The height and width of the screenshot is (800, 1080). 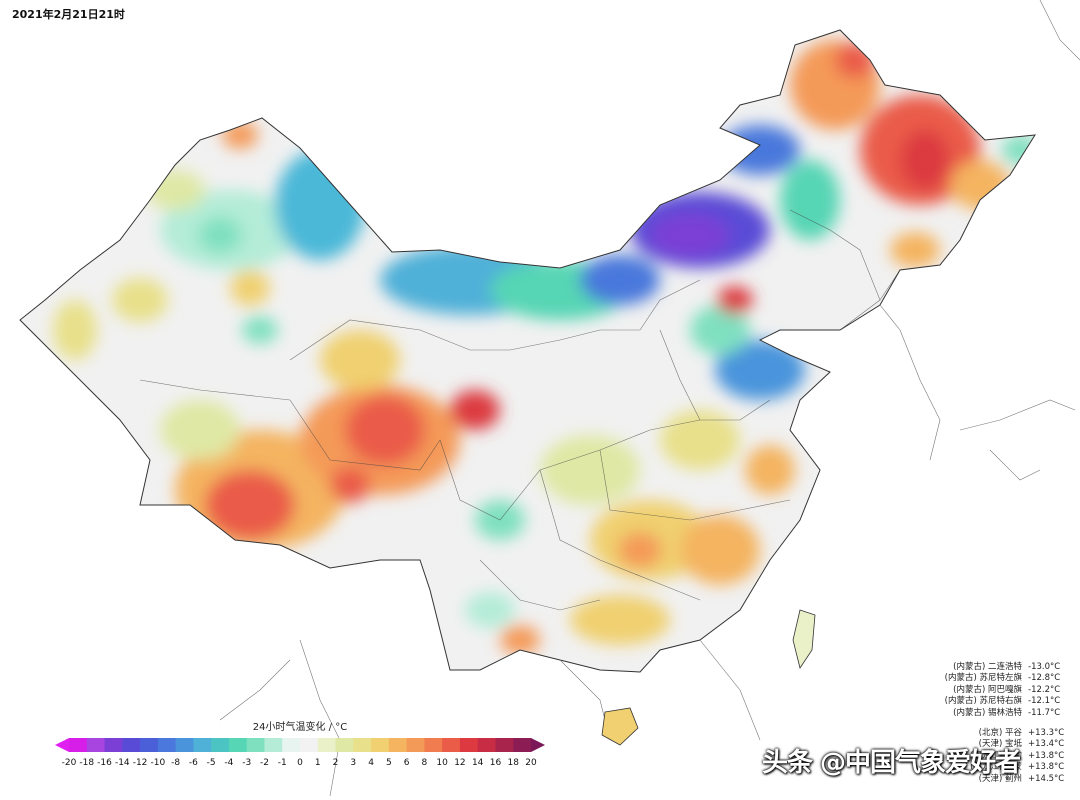 What do you see at coordinates (406, 763) in the screenshot?
I see `legend-tick-label: 6` at bounding box center [406, 763].